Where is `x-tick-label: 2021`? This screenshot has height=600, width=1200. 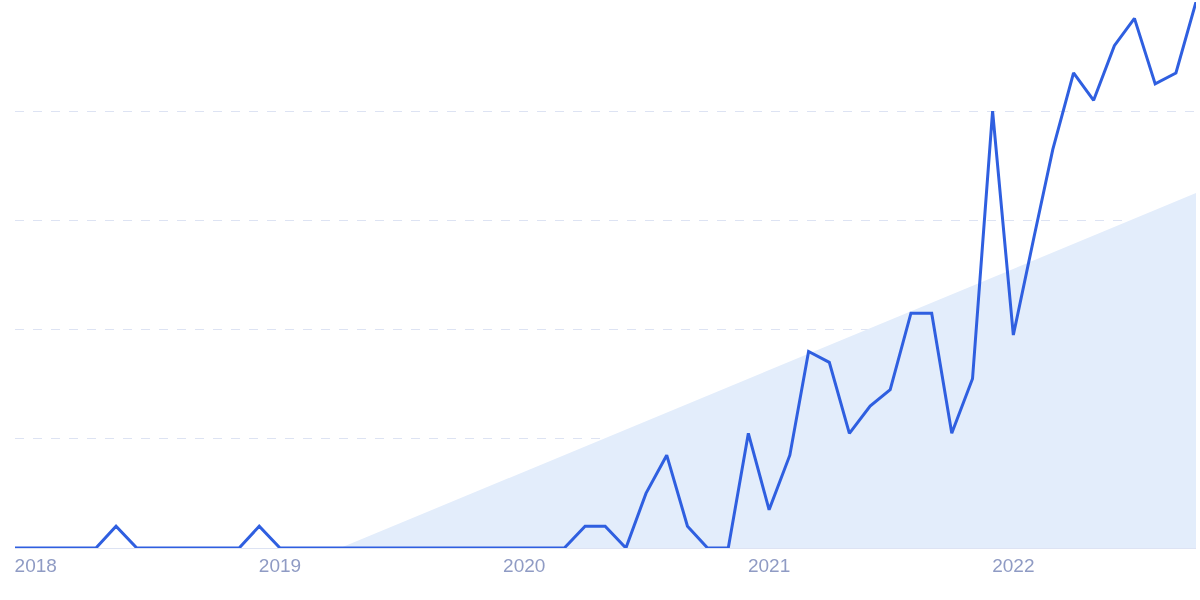
x-tick-label: 2021 is located at coordinates (769, 565).